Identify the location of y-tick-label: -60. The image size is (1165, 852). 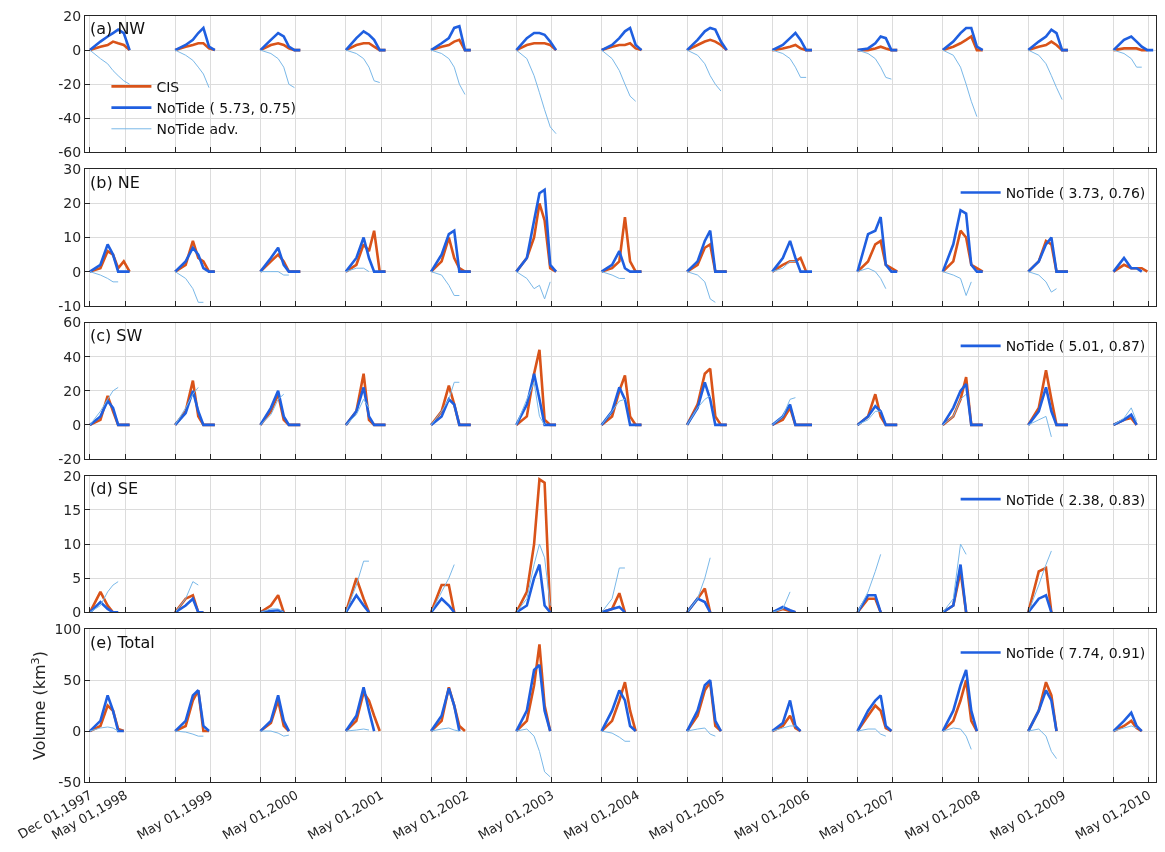
(70, 152).